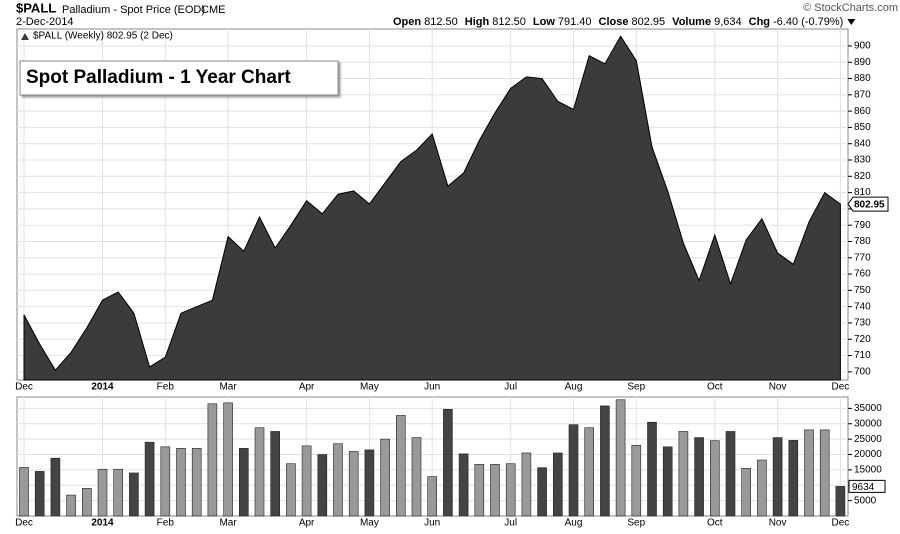 The image size is (900, 534). Describe the element at coordinates (862, 192) in the screenshot. I see `y-tick-label: 810` at that location.